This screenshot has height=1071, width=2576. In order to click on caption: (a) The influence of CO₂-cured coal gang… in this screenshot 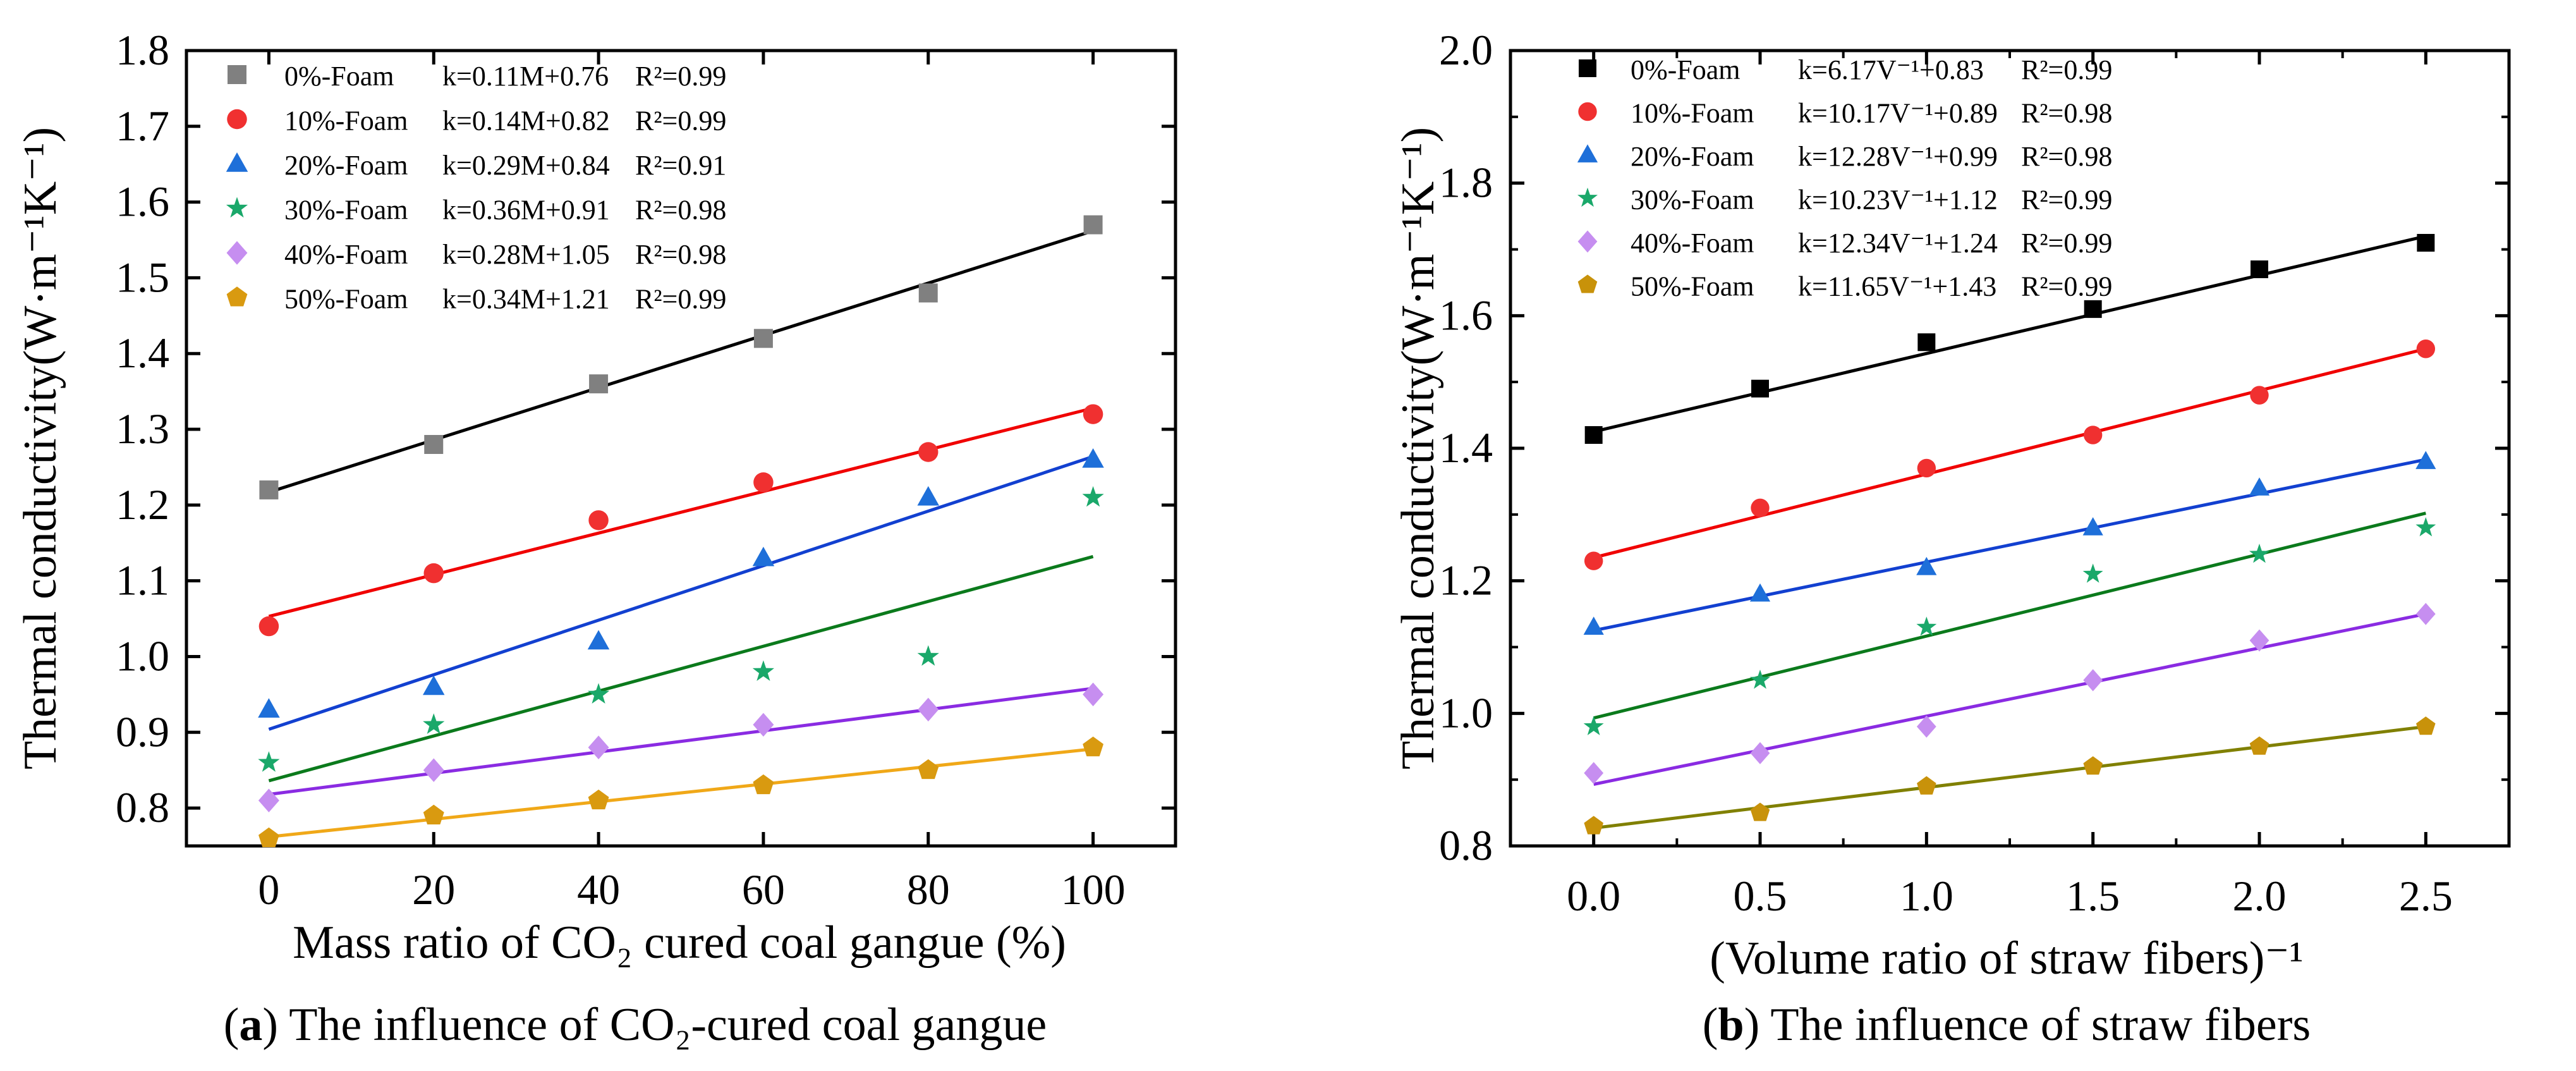, I will do `click(635, 1025)`.